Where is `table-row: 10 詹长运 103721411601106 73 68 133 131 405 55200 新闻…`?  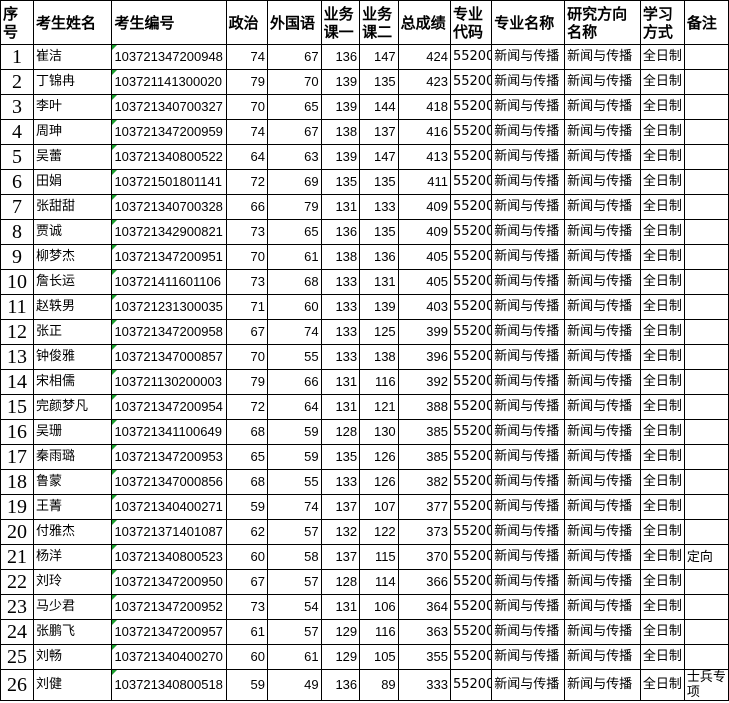 table-row: 10 詹长运 103721411601106 73 68 133 131 405 55200 新闻… is located at coordinates (364, 282).